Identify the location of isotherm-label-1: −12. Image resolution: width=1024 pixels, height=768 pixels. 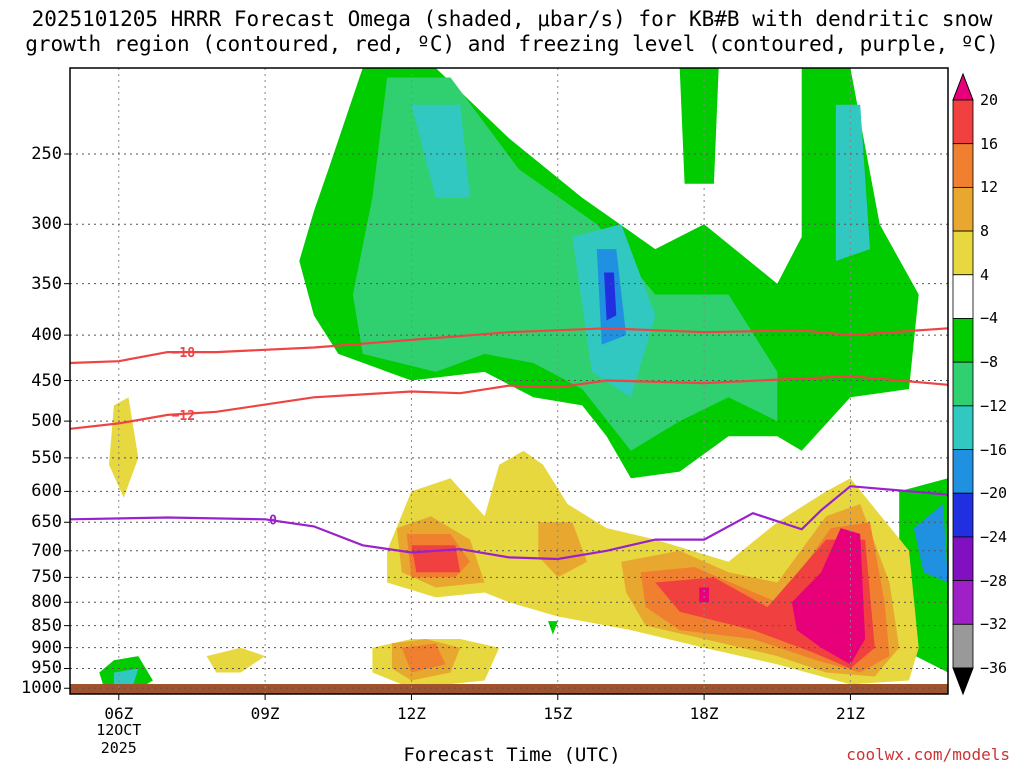
(183, 416).